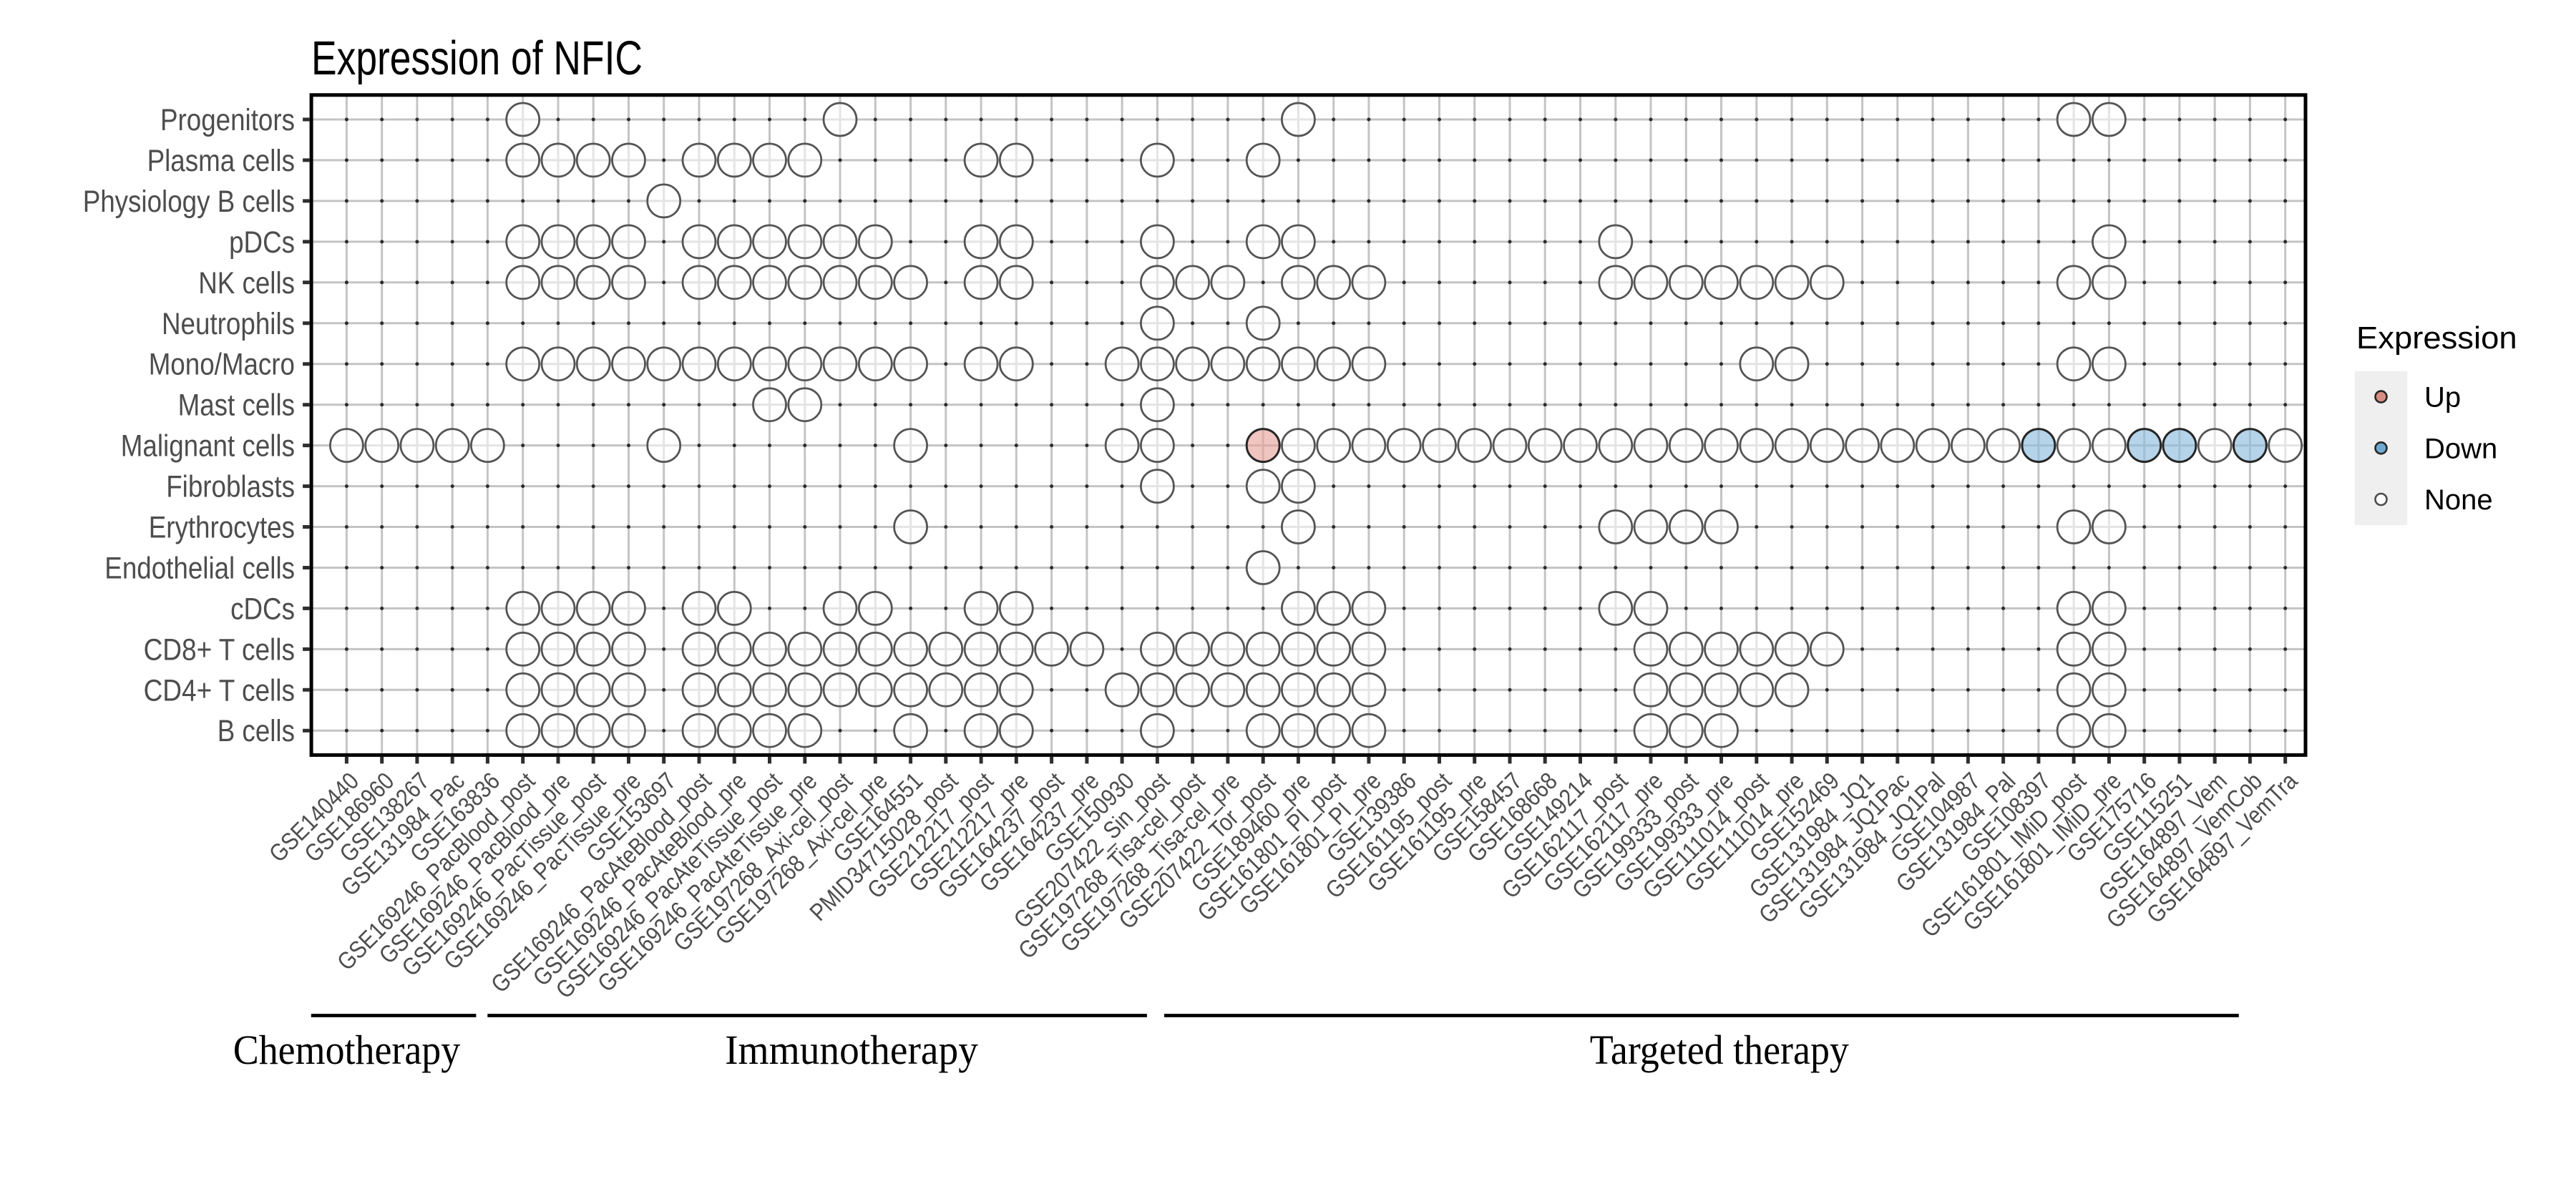 Image resolution: width=2576 pixels, height=1184 pixels. I want to click on svg-text: Down, so click(2460, 448).